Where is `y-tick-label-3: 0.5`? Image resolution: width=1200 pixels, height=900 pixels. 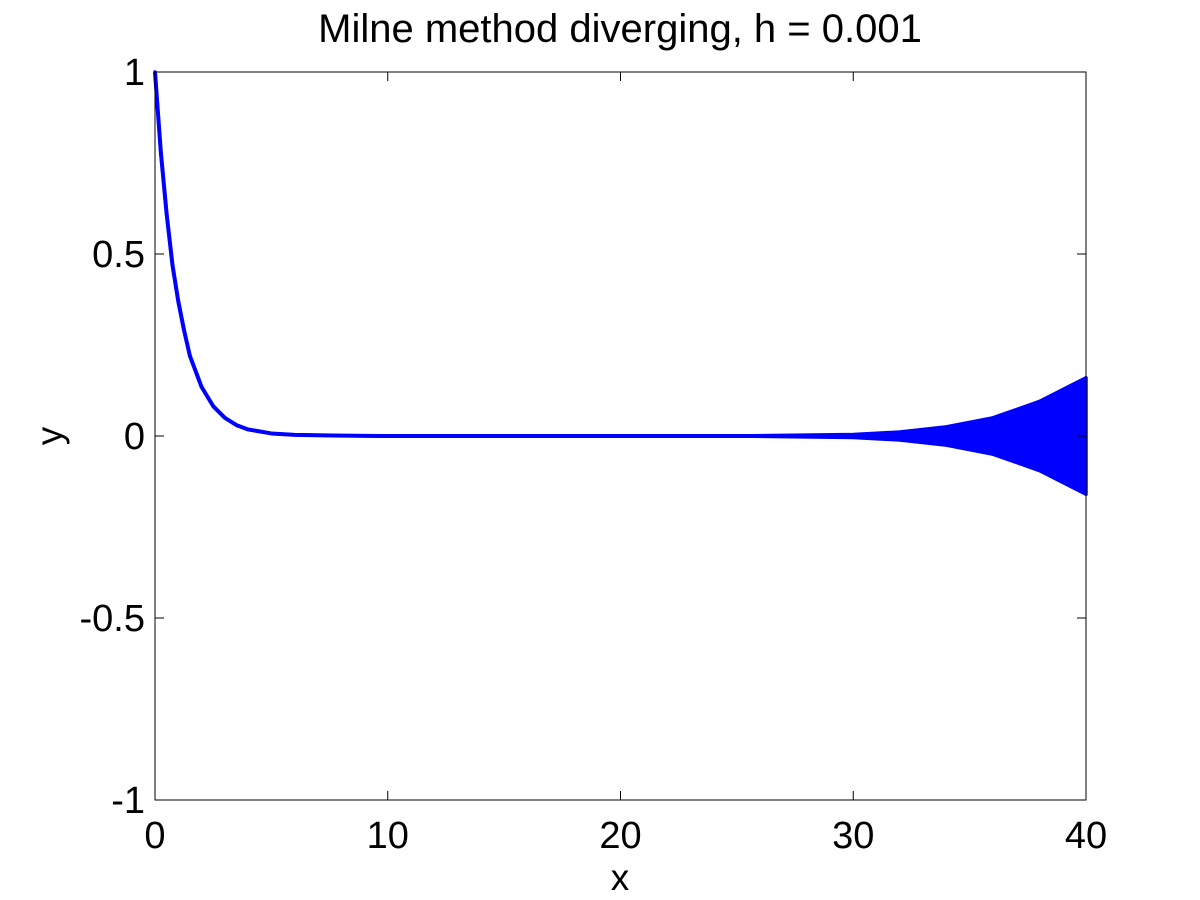 y-tick-label-3: 0.5 is located at coordinates (118, 255).